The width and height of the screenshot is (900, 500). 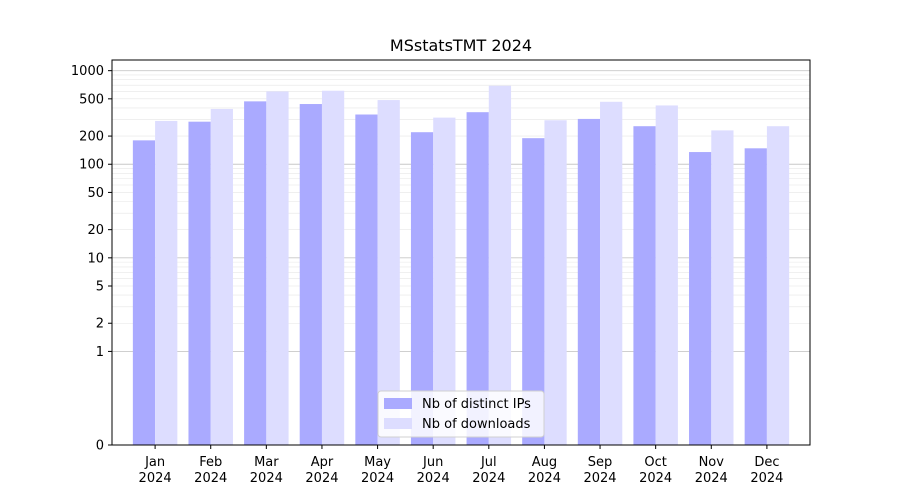 I want to click on x-tick-label-month: Jun, so click(x=432, y=462).